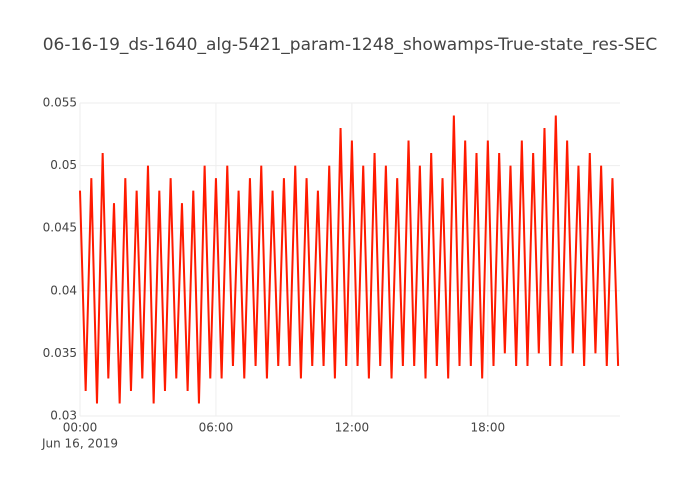 The height and width of the screenshot is (500, 700). Describe the element at coordinates (60, 103) in the screenshot. I see `y-tick-label: 0.055` at that location.